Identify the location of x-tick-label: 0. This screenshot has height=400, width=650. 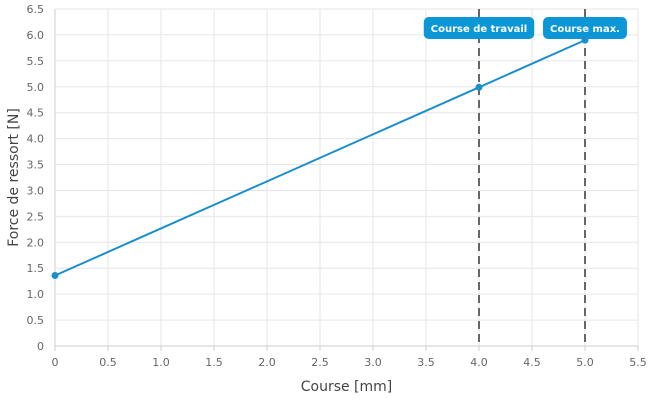
(55, 362).